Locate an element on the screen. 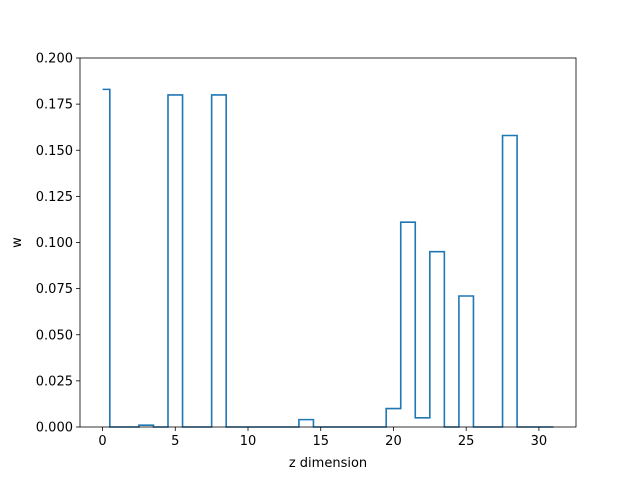  y-tick-label: 0.050 is located at coordinates (54, 335).